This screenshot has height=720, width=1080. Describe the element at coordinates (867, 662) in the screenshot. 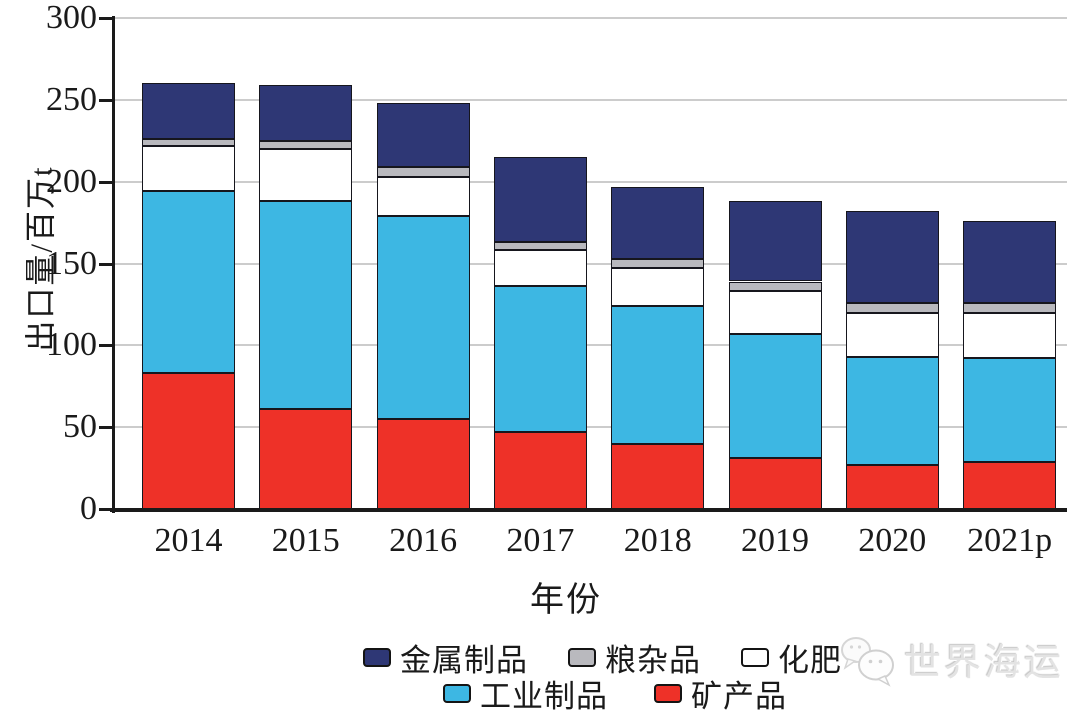

I see `wechat-chat-bubbles-icon` at that location.